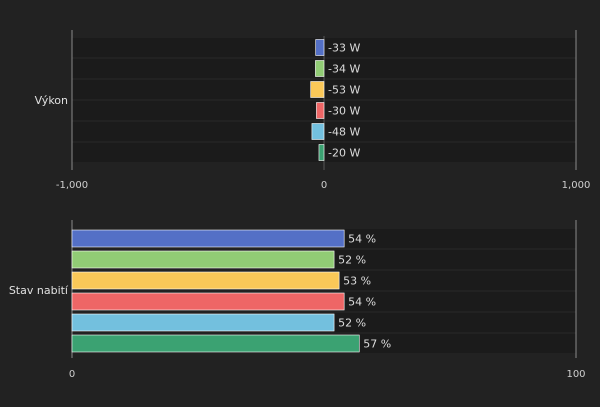  What do you see at coordinates (51, 100) in the screenshot?
I see `category-label: Výkon` at bounding box center [51, 100].